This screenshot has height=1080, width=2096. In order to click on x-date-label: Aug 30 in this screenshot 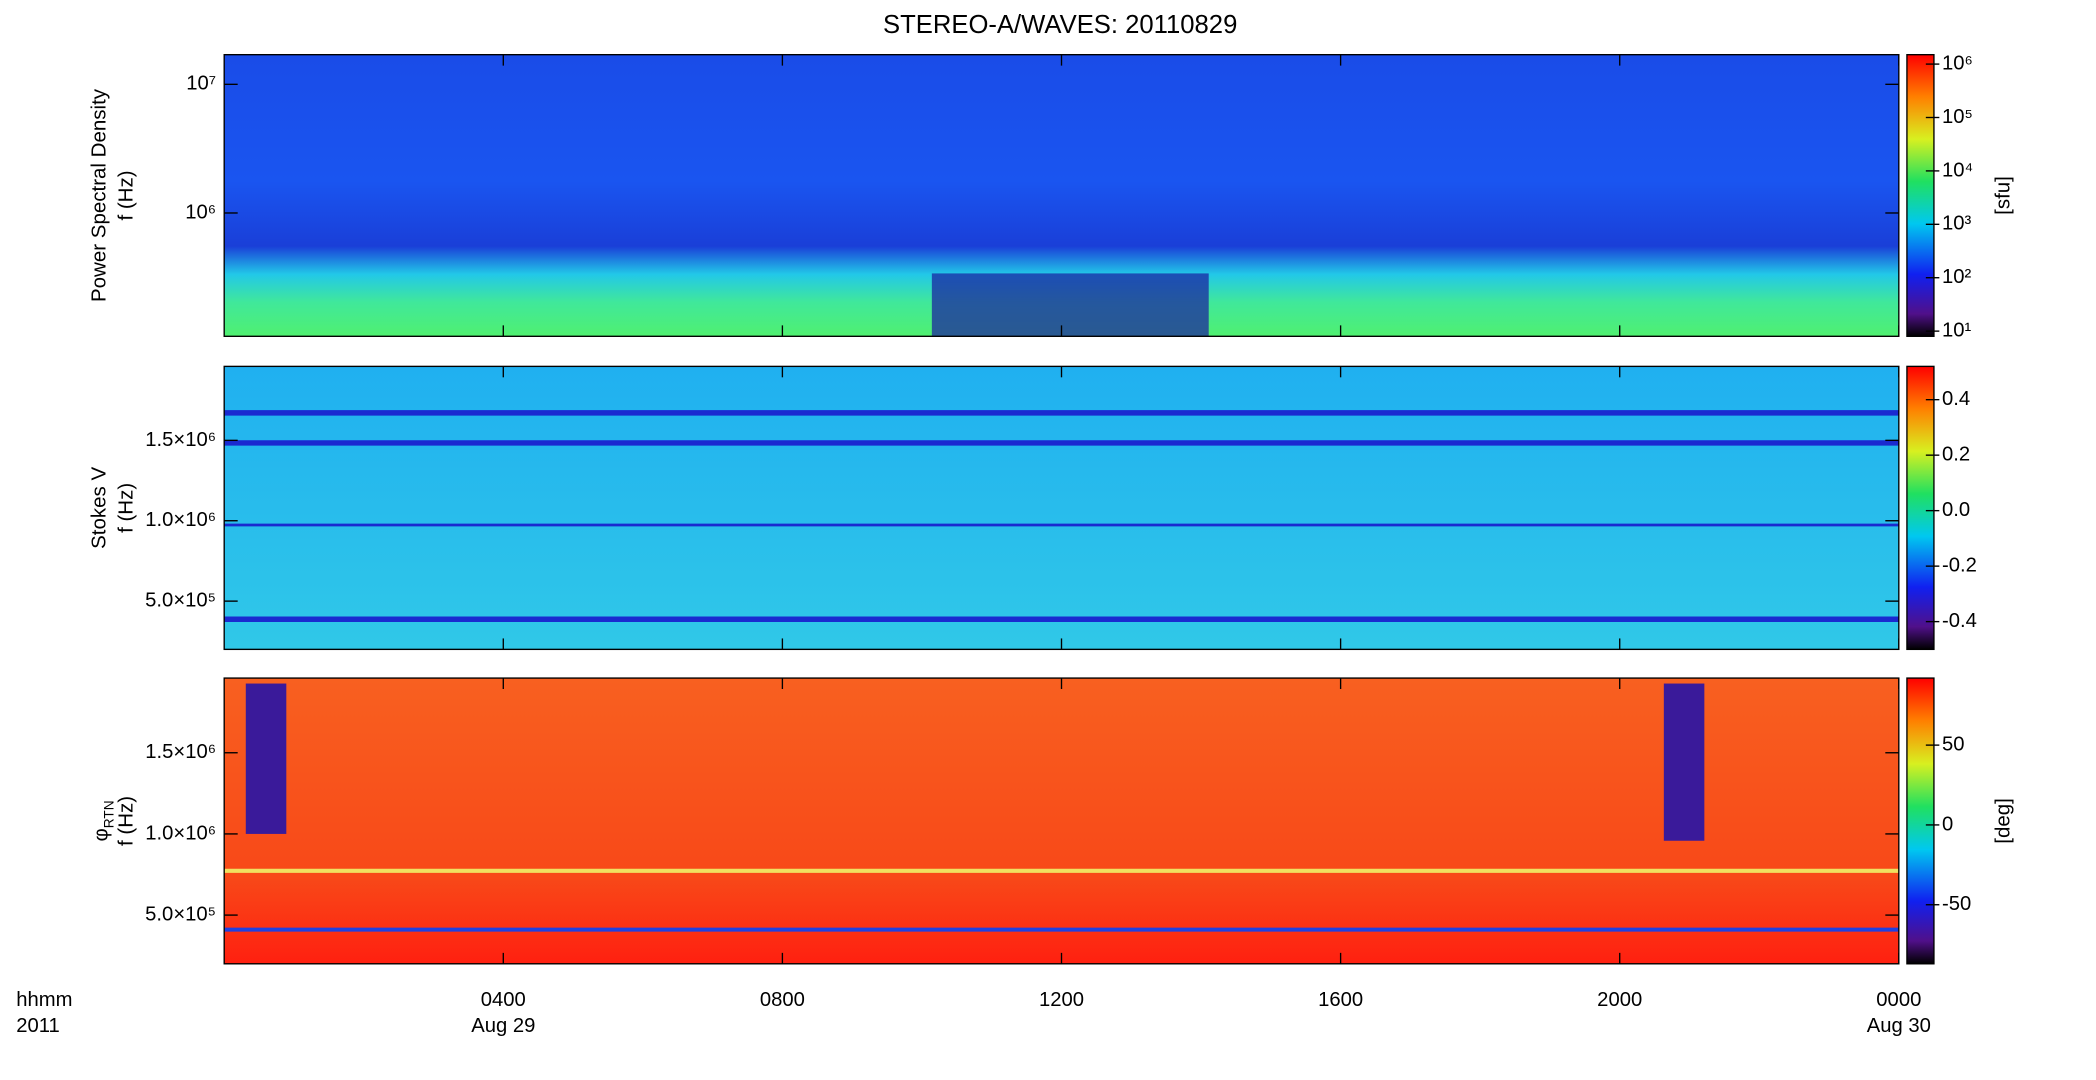, I will do `click(1899, 1026)`.